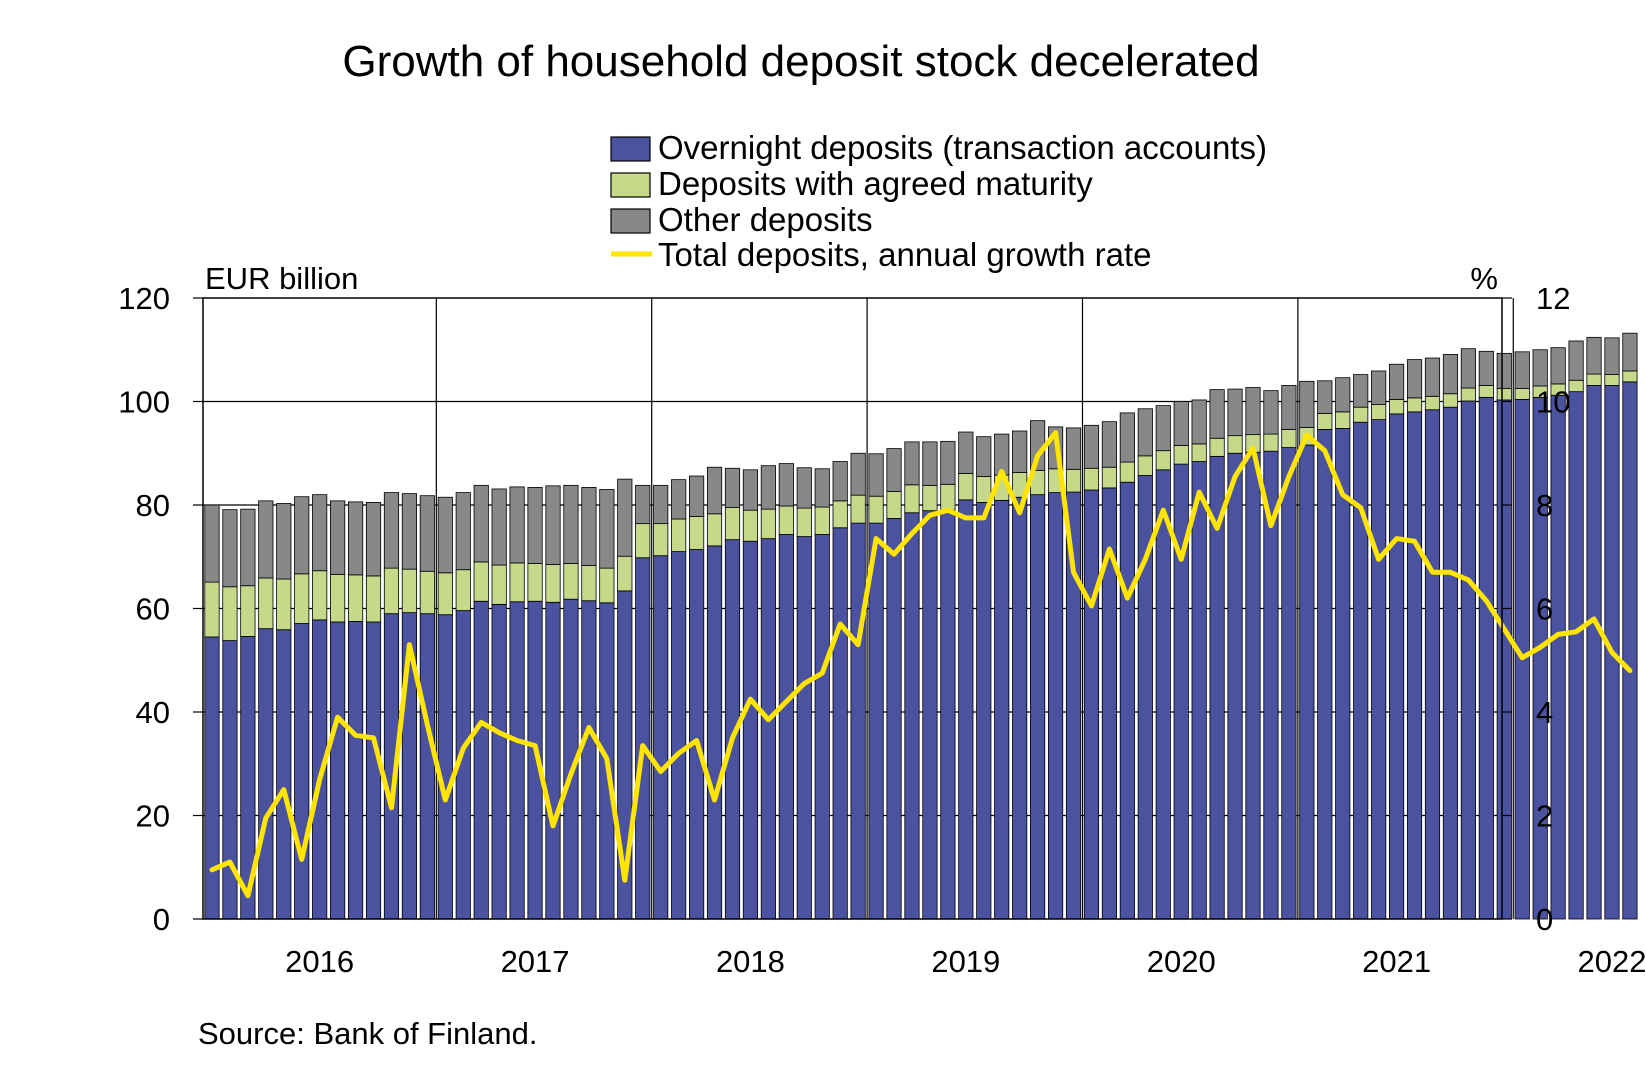 Image resolution: width=1646 pixels, height=1075 pixels. What do you see at coordinates (281, 278) in the screenshot?
I see `left-axis-unit: EUR billion` at bounding box center [281, 278].